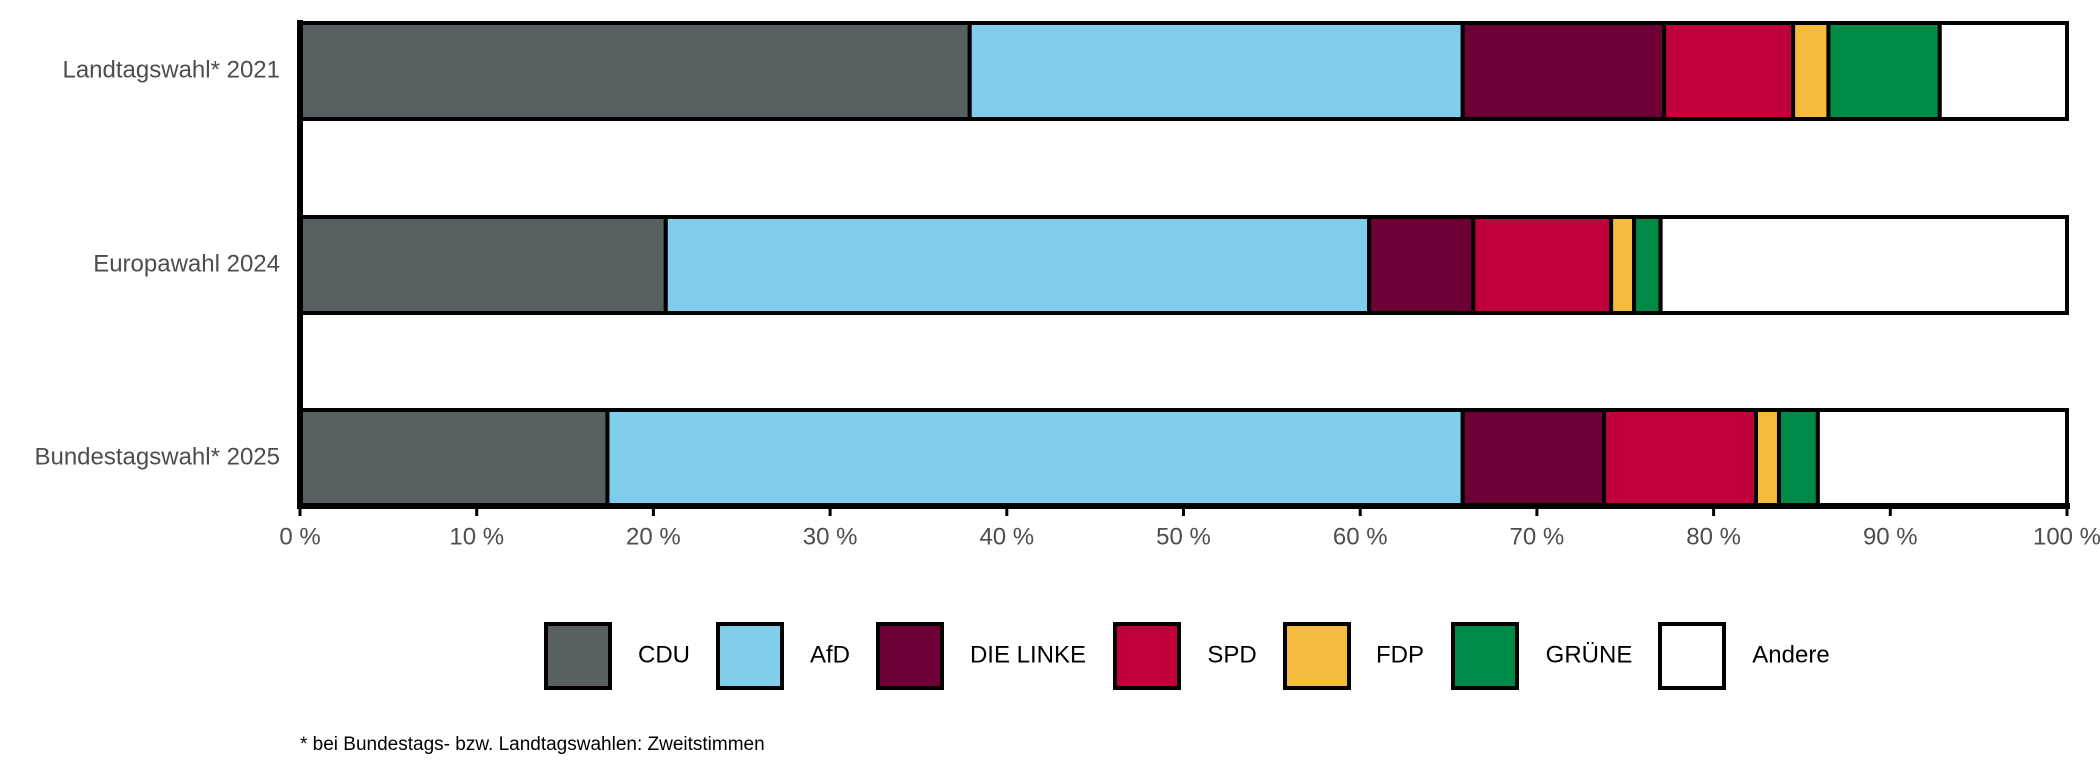 This screenshot has width=2100, height=780. Describe the element at coordinates (664, 654) in the screenshot. I see `legend-label: CDU` at that location.